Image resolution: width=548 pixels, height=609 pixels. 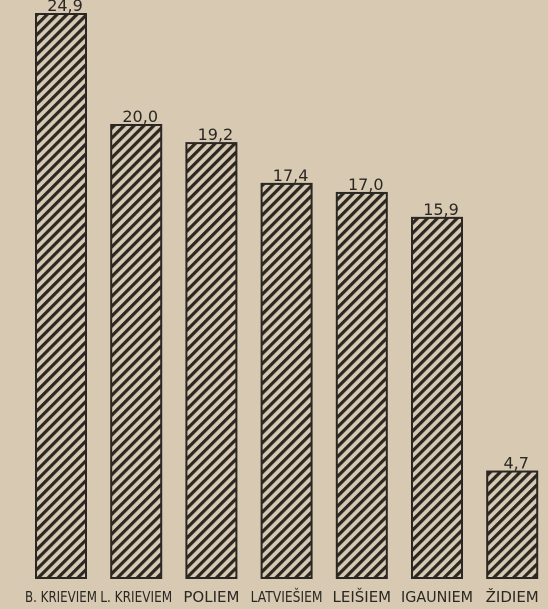 I want to click on value-label: 17,0, so click(x=366, y=184).